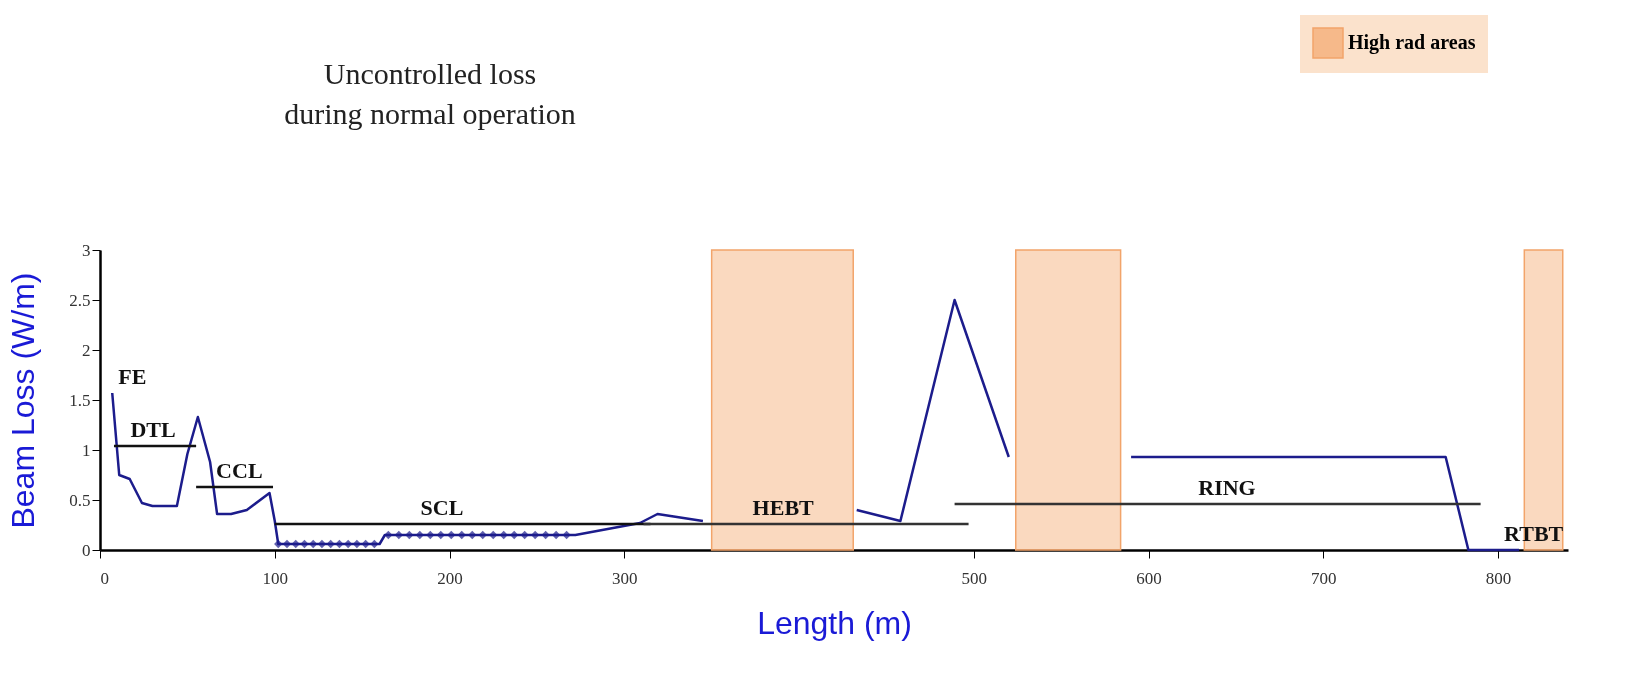 This screenshot has width=1628, height=689. Describe the element at coordinates (442, 507) in the screenshot. I see `annotation: SCL` at that location.